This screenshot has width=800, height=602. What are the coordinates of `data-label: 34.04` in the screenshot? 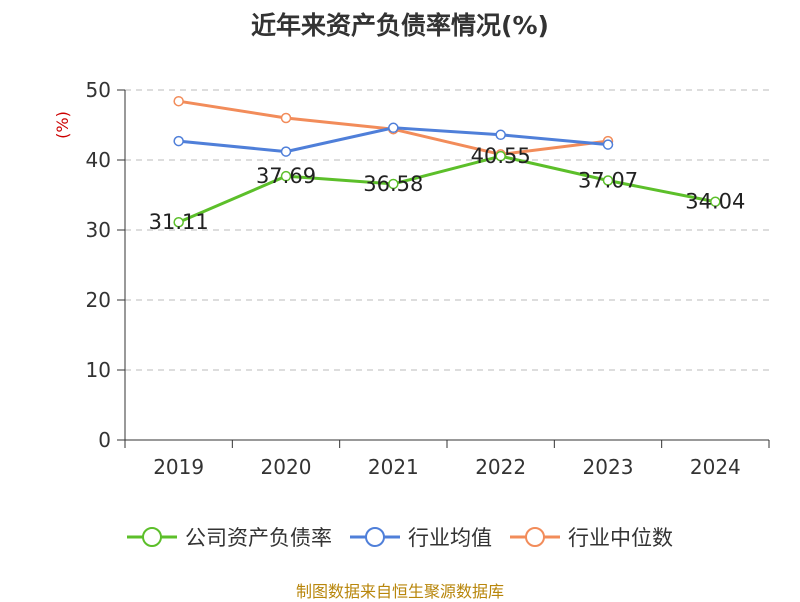 It's located at (715, 202).